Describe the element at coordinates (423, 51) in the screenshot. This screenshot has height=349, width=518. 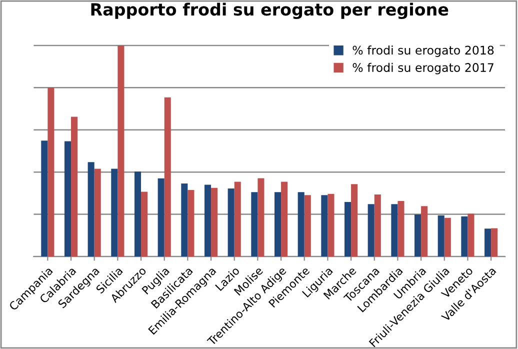
I see `legend-label: % frodi su erogato 2018` at that location.